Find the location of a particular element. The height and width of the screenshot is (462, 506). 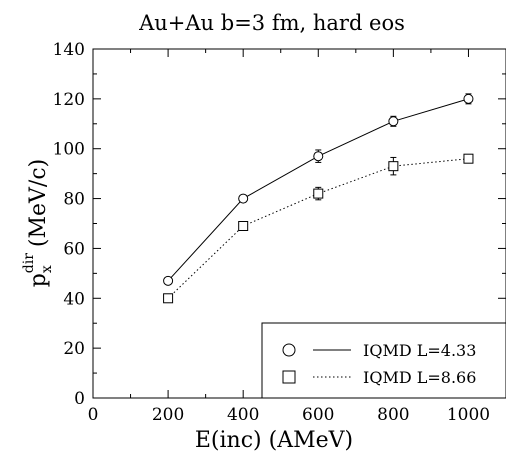

y-axis-label-base: p is located at coordinates (38, 280).